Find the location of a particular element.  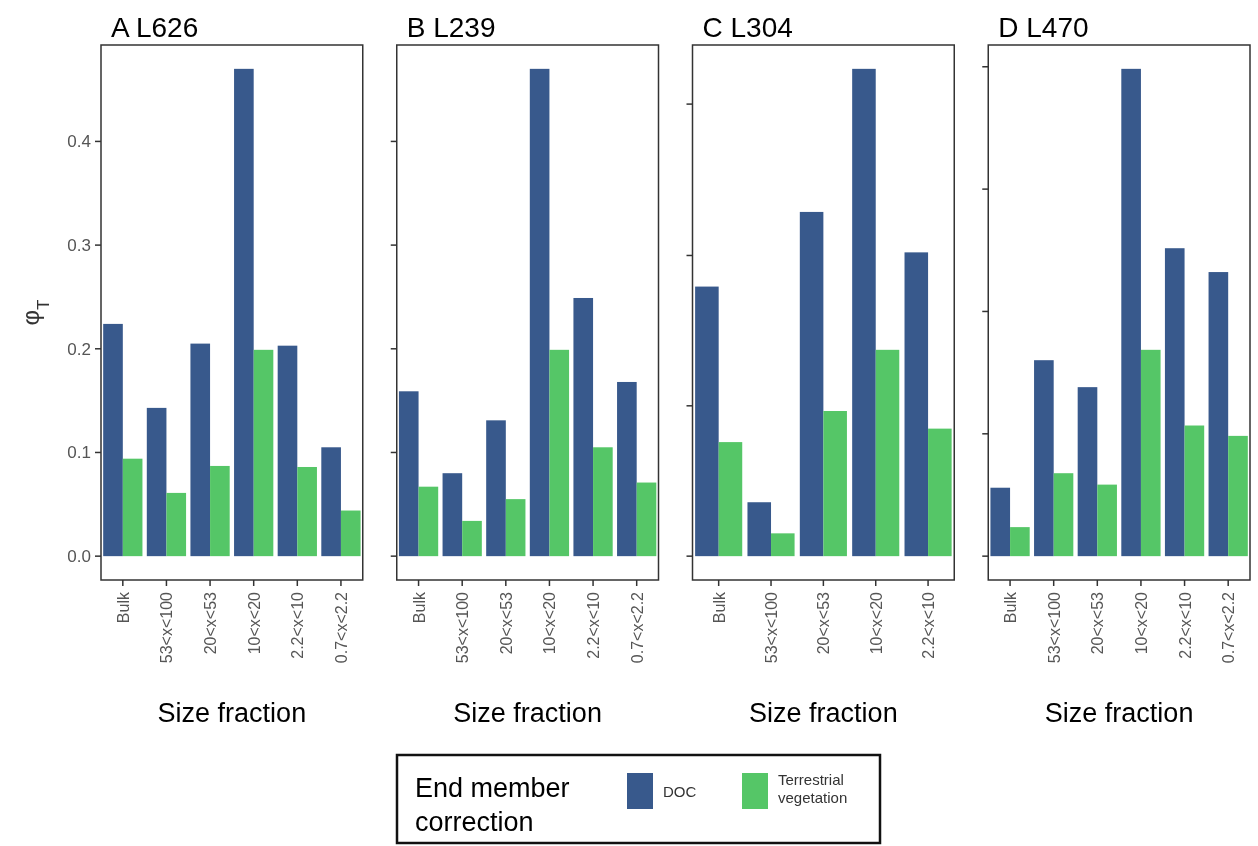

legend-label: DOC is located at coordinates (680, 791).